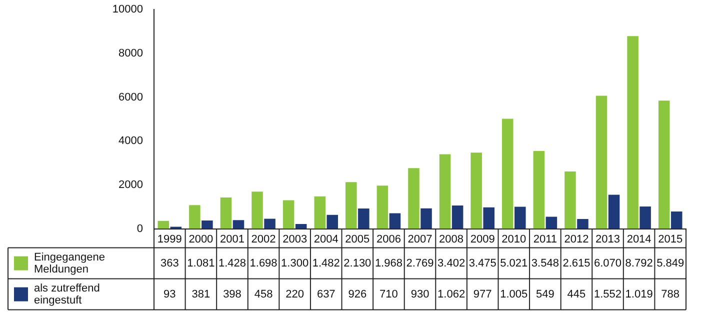  I want to click on data-label: 1.428, so click(232, 263).